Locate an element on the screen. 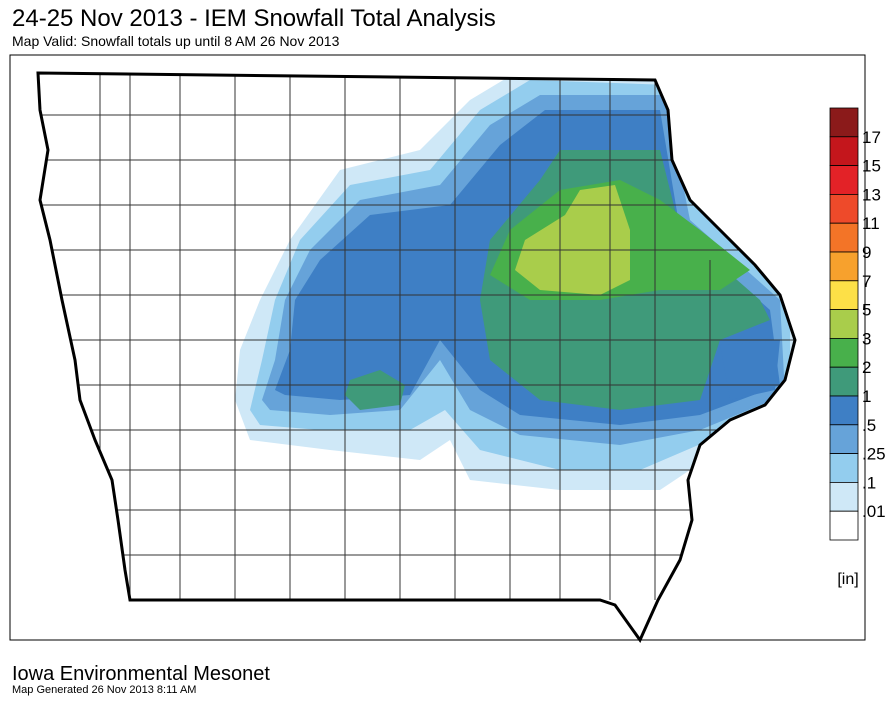  legend-label: 3 is located at coordinates (866, 338).